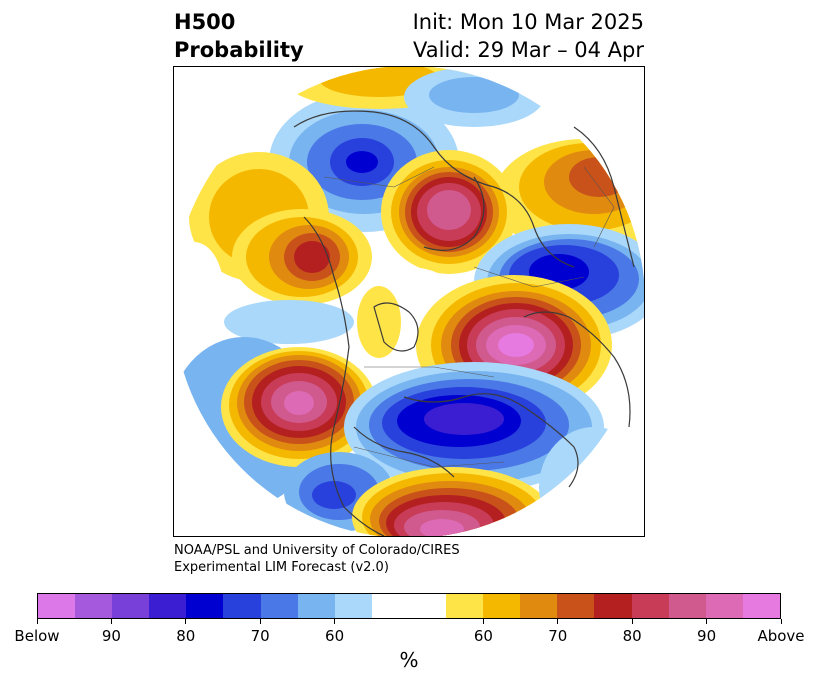 The width and height of the screenshot is (819, 686). I want to click on positive-anomaly-north-center, so click(449, 212).